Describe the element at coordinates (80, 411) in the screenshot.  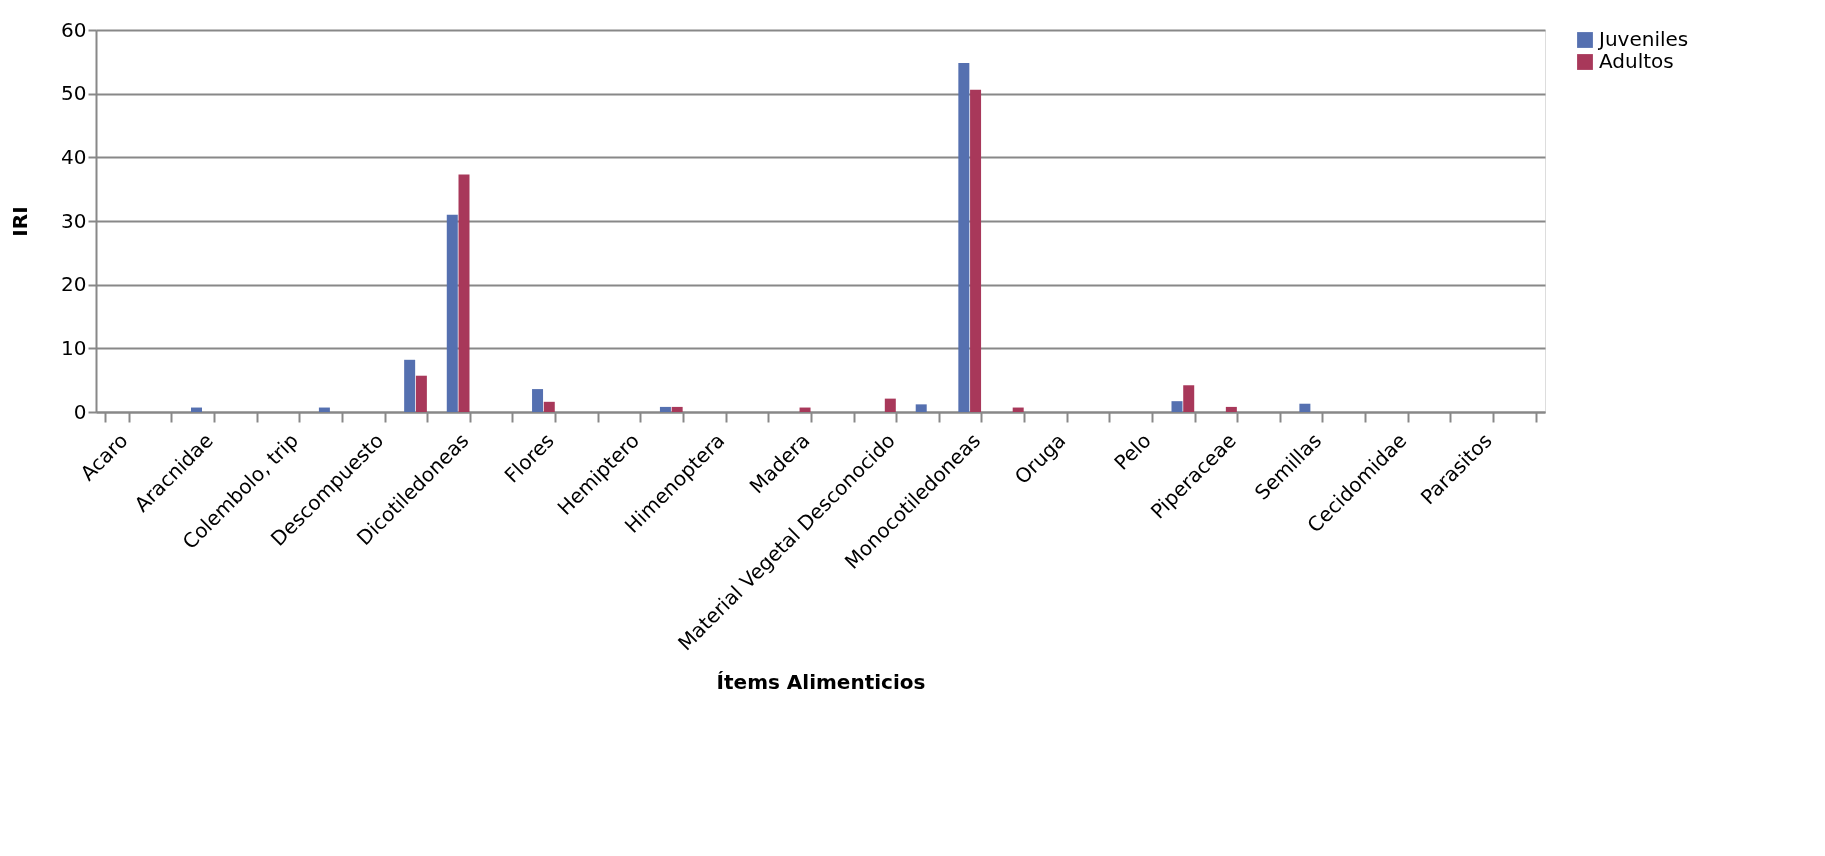
I see `y-tick-label: 0` at that location.